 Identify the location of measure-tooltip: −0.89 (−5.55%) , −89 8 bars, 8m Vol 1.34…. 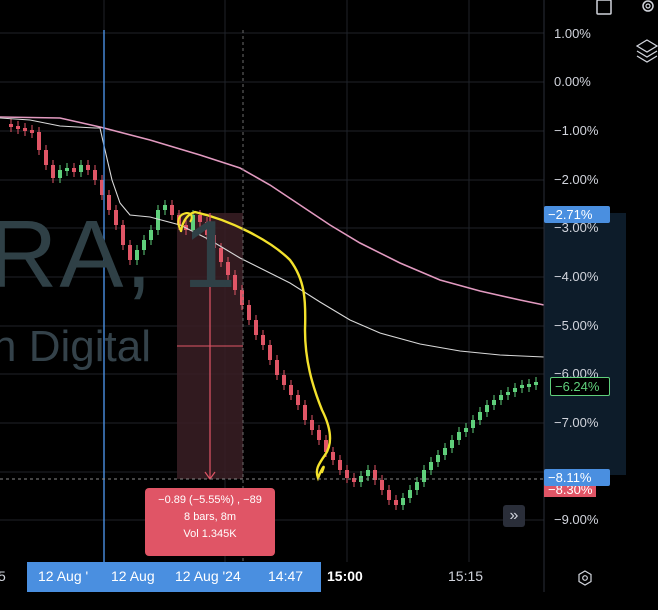
(210, 522).